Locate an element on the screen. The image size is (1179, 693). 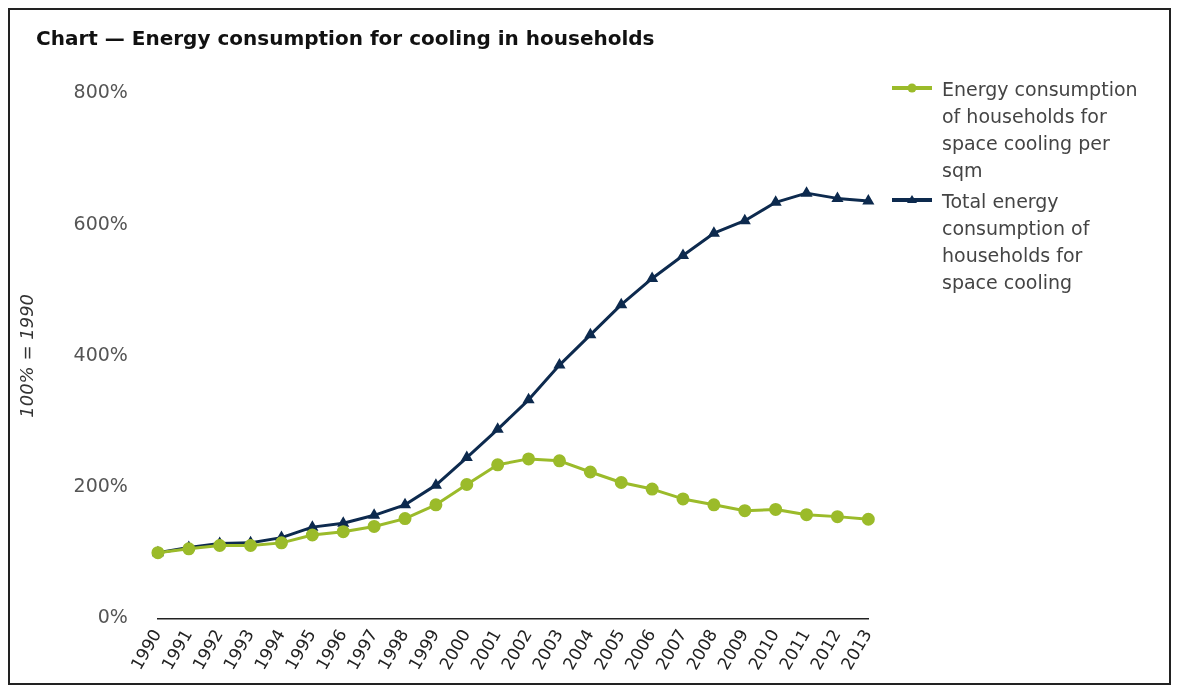
legend-label: Energy consumption of households for space cooling per sqm is located at coordinates (1040, 130).